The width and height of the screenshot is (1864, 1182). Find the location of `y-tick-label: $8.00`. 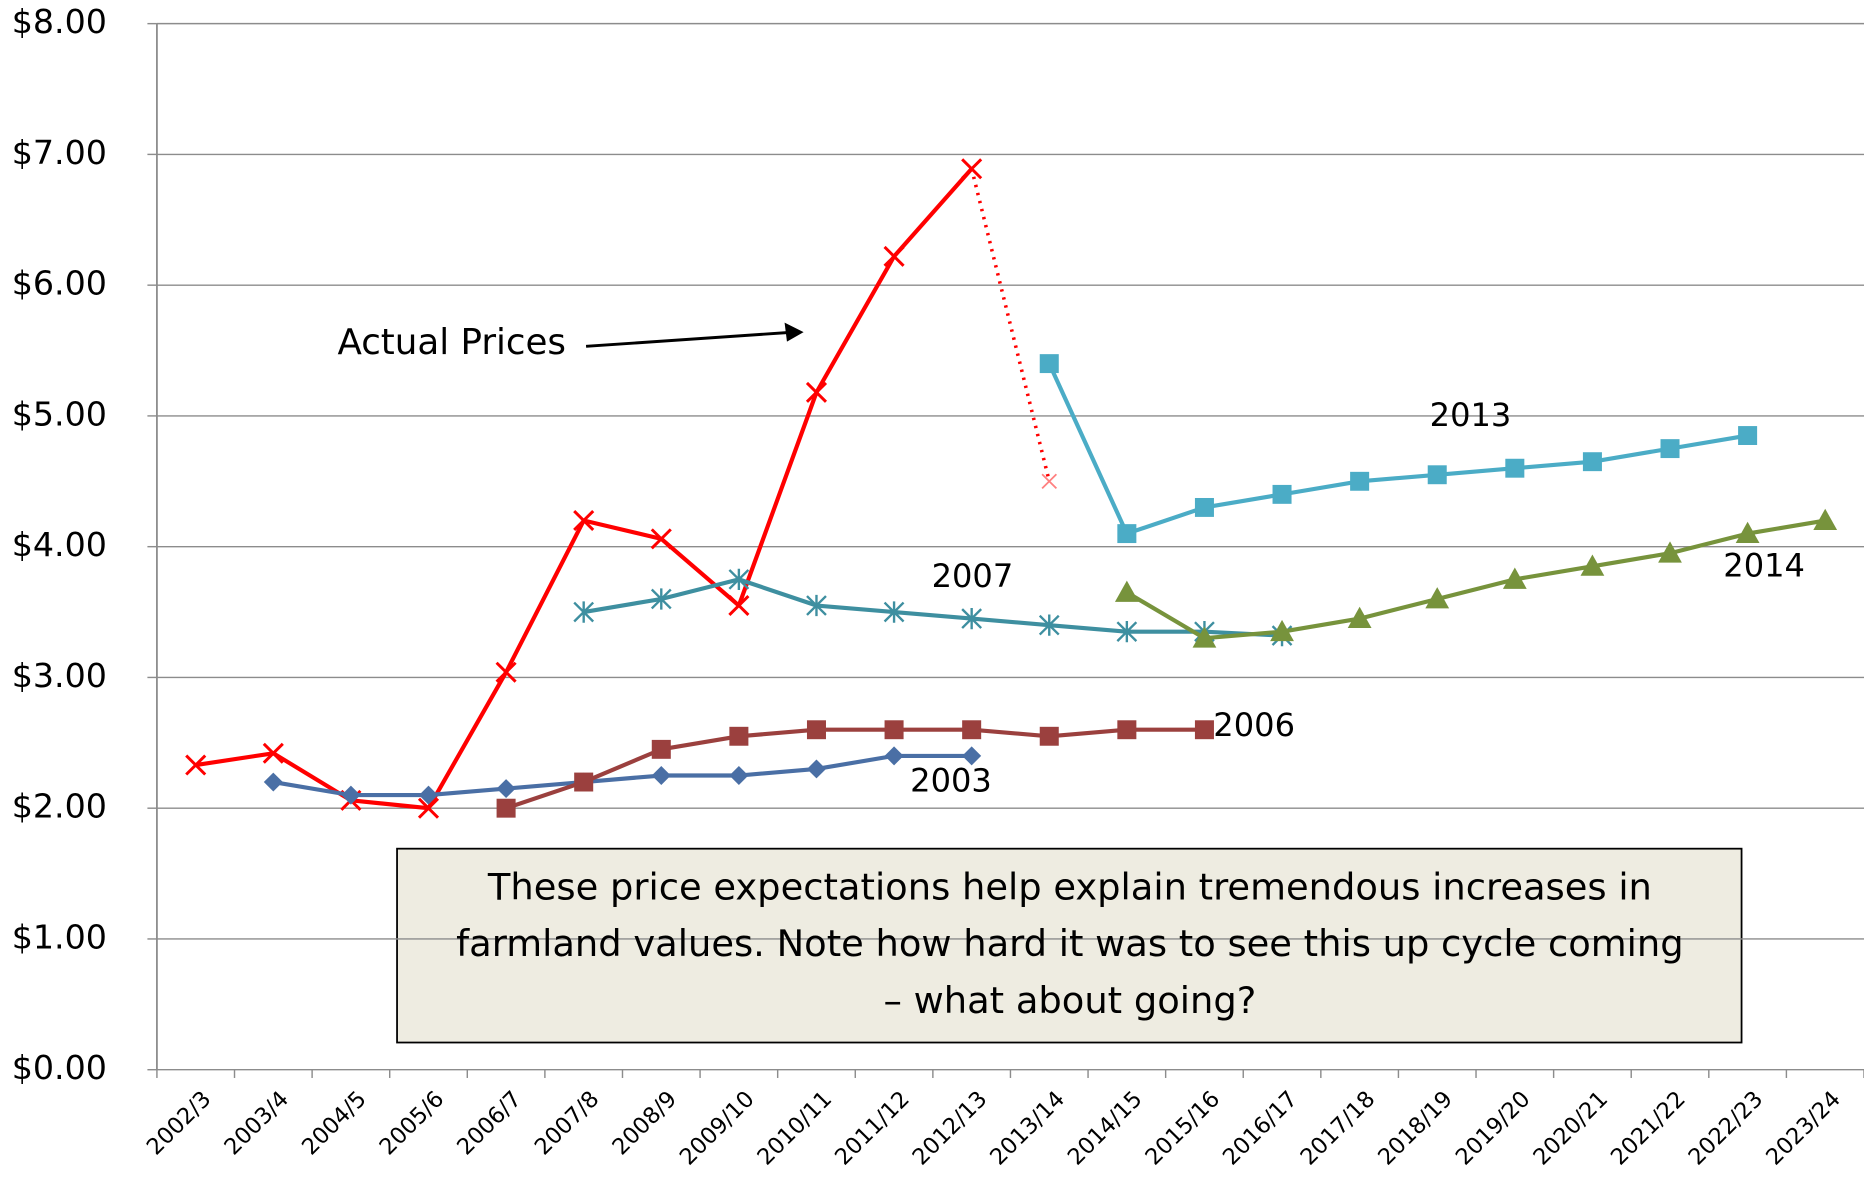

y-tick-label: $8.00 is located at coordinates (59, 21).